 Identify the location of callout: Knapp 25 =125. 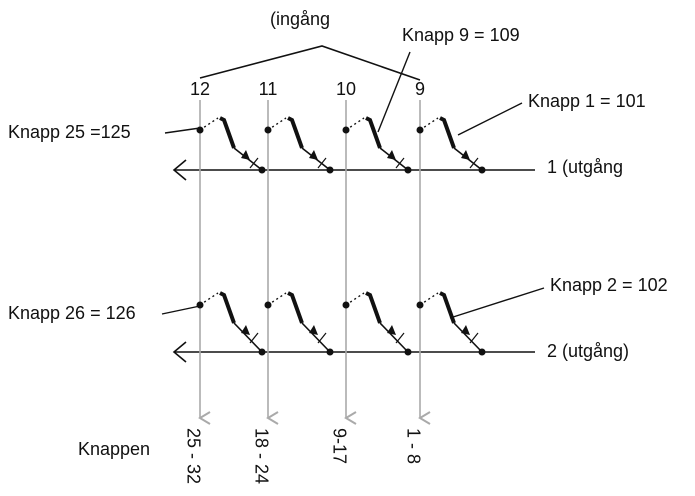
(69, 132).